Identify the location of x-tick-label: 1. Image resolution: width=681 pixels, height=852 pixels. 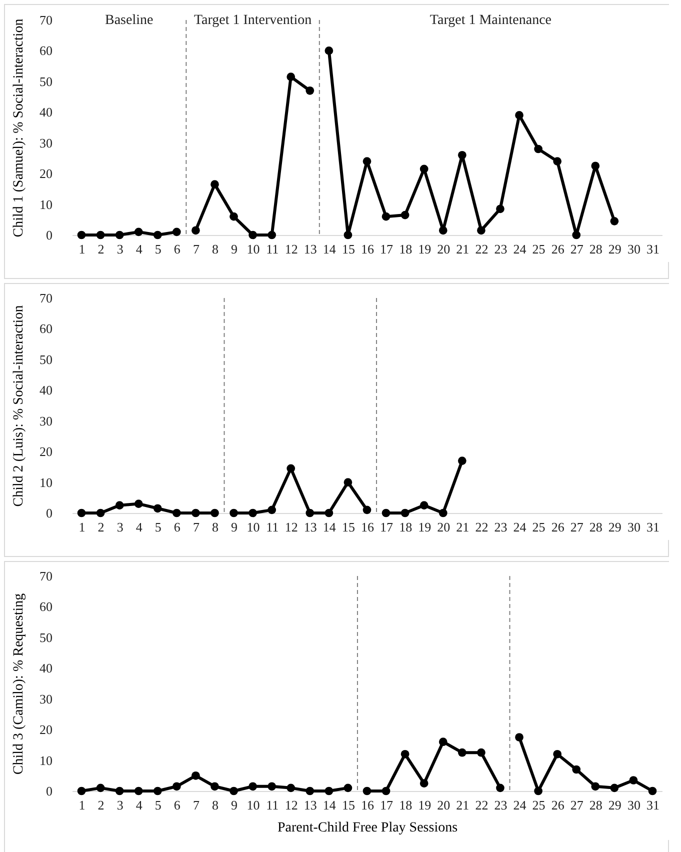
(82, 249).